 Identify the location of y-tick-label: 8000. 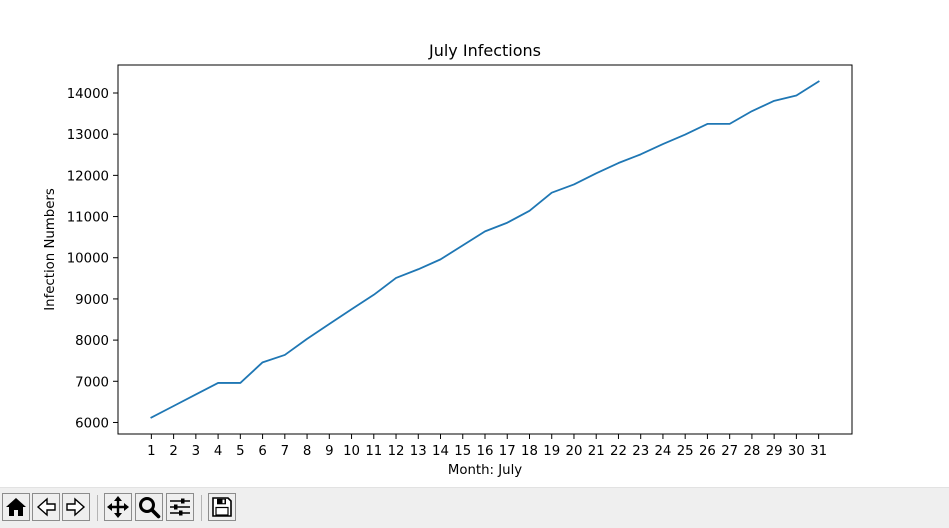
(92, 341).